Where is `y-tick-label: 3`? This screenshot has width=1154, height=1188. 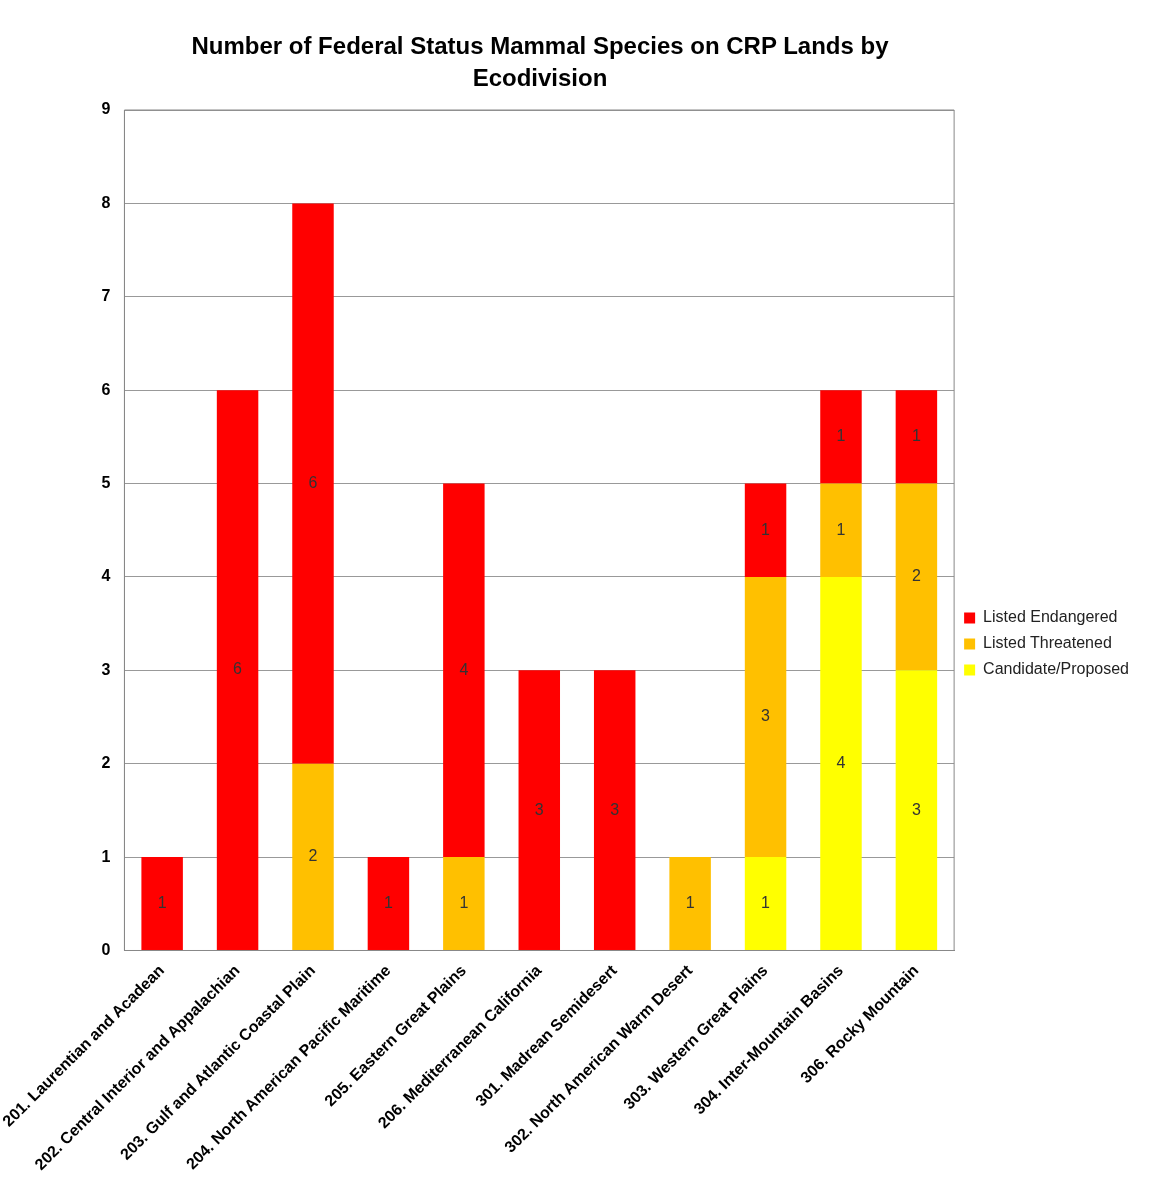 y-tick-label: 3 is located at coordinates (106, 669).